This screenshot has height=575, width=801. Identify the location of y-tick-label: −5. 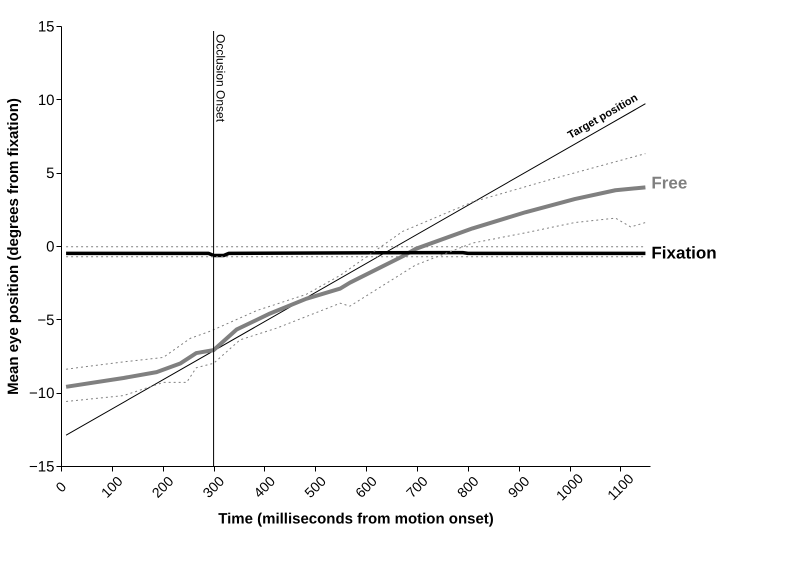
(45, 320).